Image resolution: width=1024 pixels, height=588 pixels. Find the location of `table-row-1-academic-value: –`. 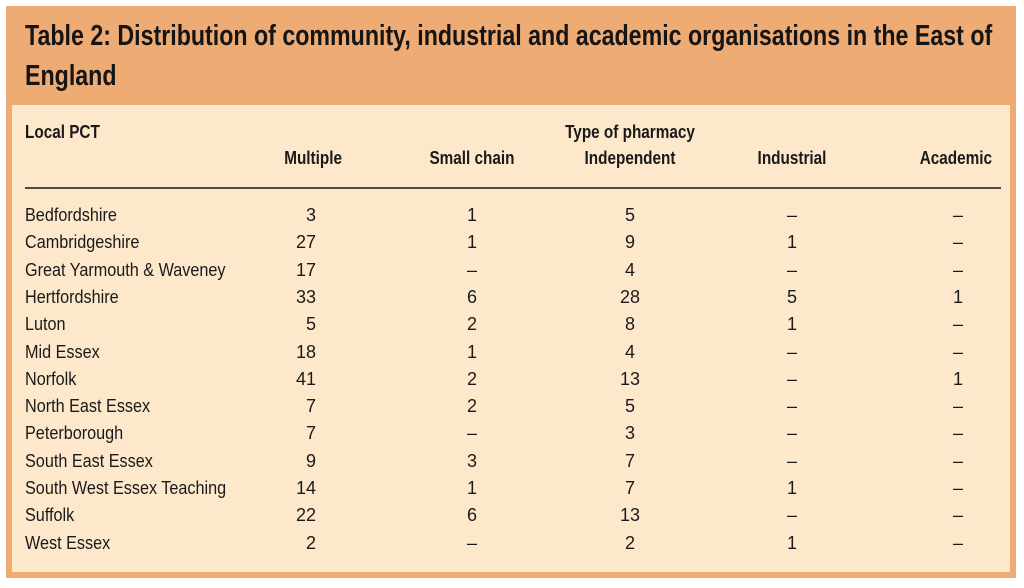

table-row-1-academic-value: – is located at coordinates (957, 242).